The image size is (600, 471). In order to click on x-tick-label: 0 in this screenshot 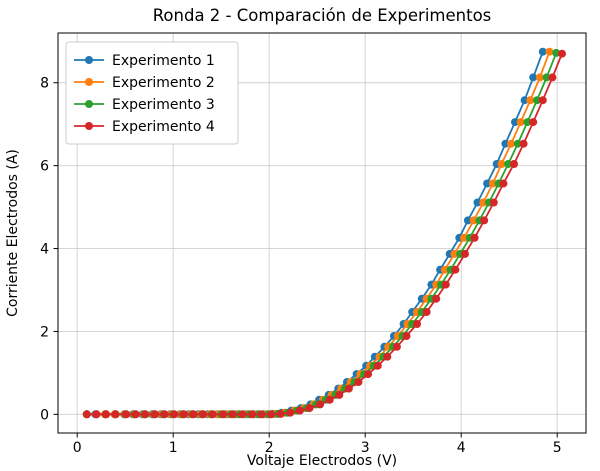, I will do `click(77, 448)`.